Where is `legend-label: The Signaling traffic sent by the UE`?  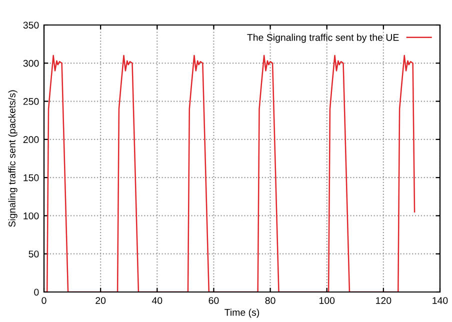 legend-label: The Signaling traffic sent by the UE is located at coordinates (323, 38).